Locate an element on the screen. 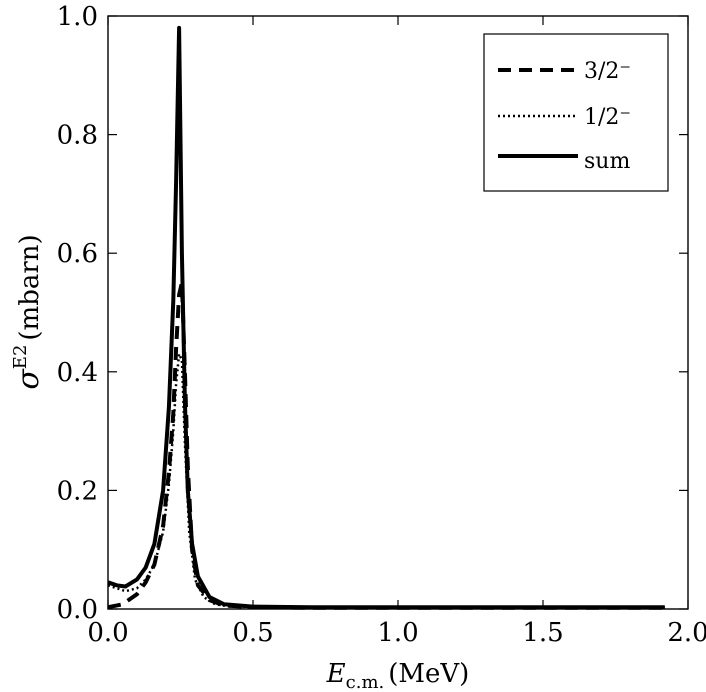  x-axis-unit: (MeV) is located at coordinates (428, 674).